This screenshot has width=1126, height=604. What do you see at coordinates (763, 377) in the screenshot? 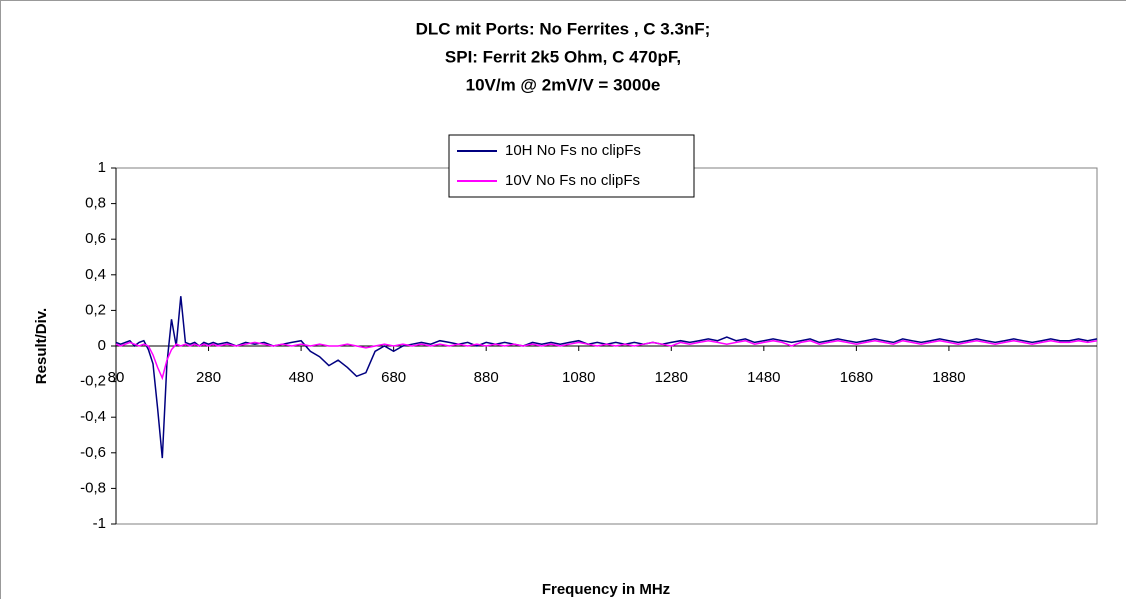
I see `x-tick-label: 1480` at bounding box center [763, 377].